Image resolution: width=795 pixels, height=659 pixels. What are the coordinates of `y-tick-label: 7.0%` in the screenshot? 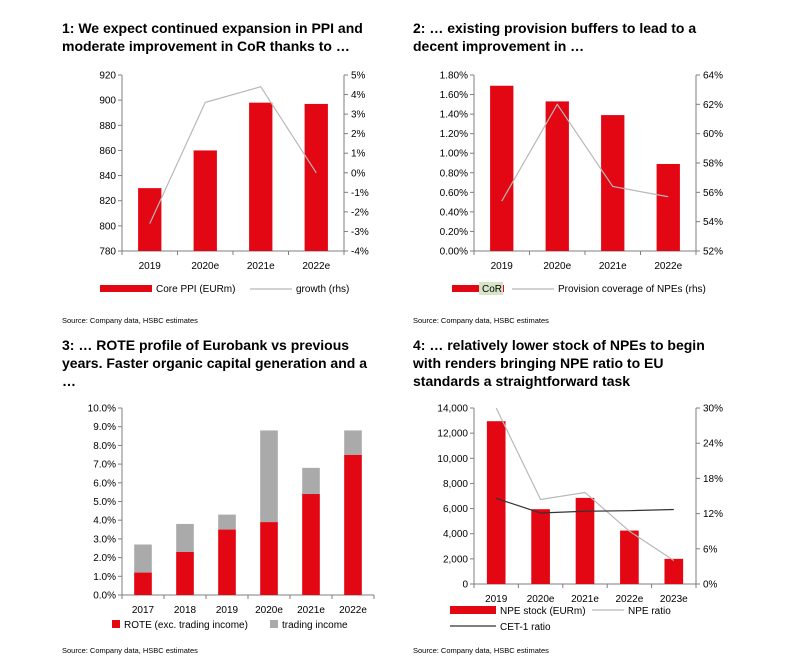 It's located at (104, 465).